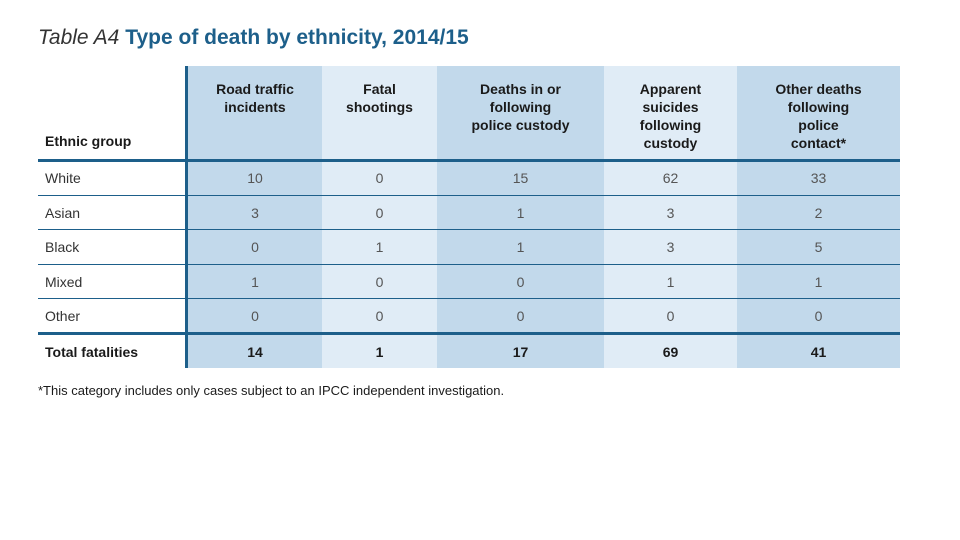 Image resolution: width=960 pixels, height=540 pixels. Describe the element at coordinates (379, 352) in the screenshot. I see `total-value: 1` at that location.